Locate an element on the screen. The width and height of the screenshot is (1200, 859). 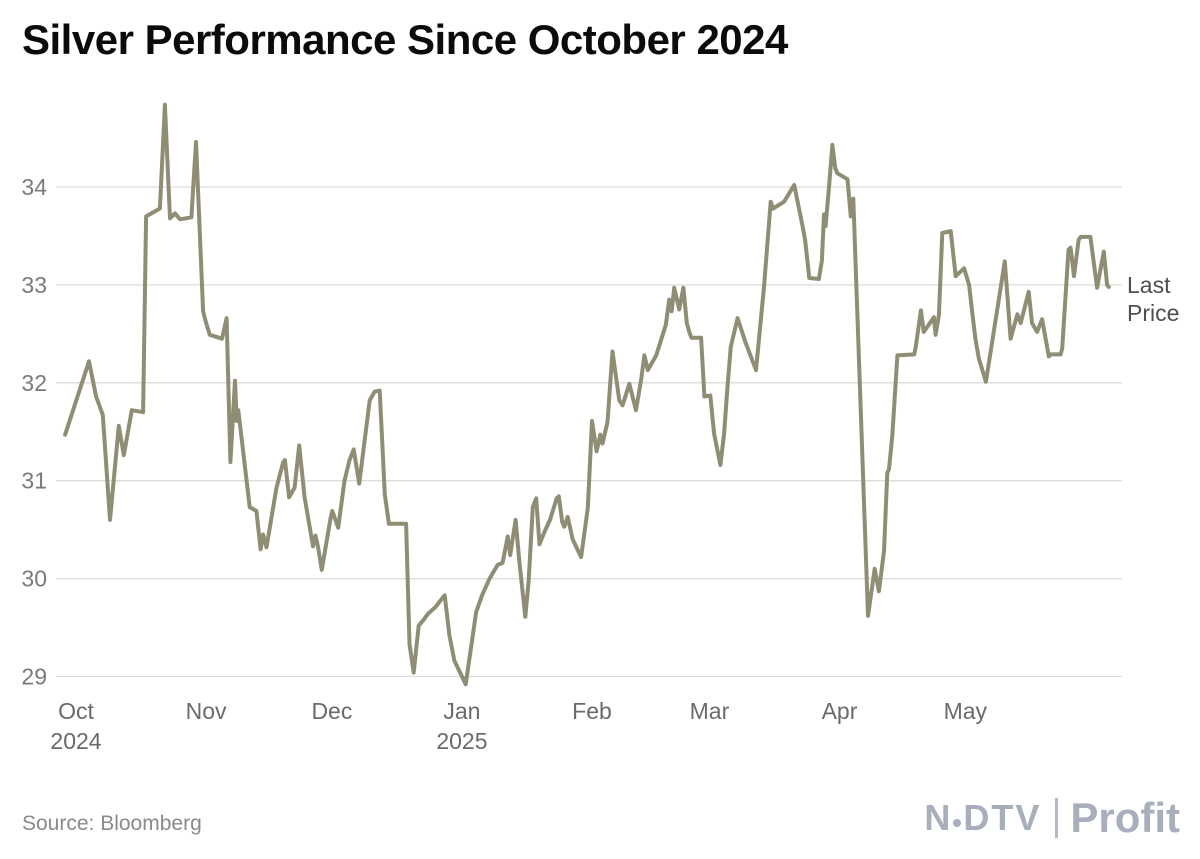
last-price-line1: Last is located at coordinates (1149, 285).